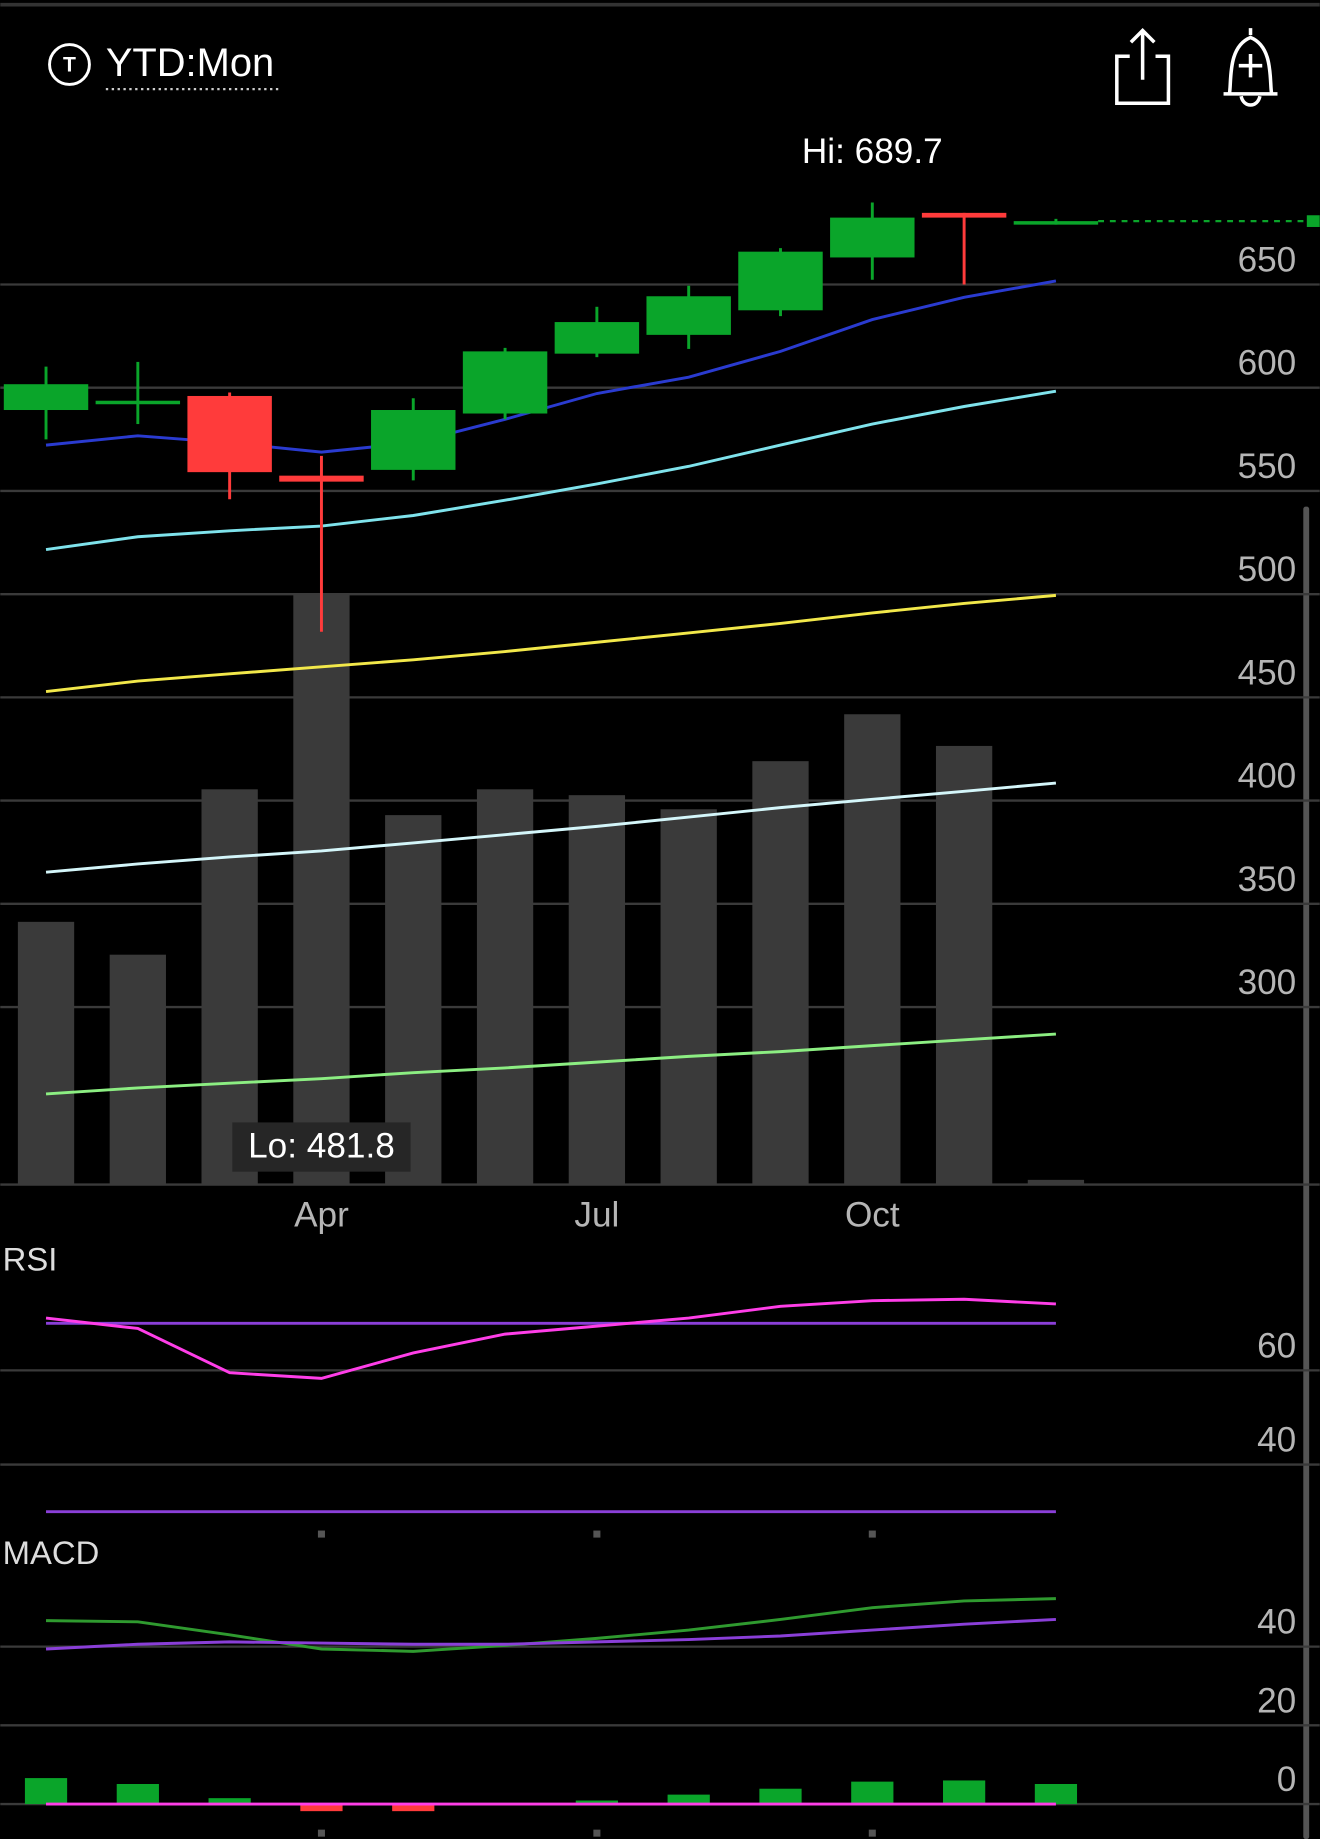 The image size is (1320, 1839). I want to click on scrollbar, so click(1306, 1172).